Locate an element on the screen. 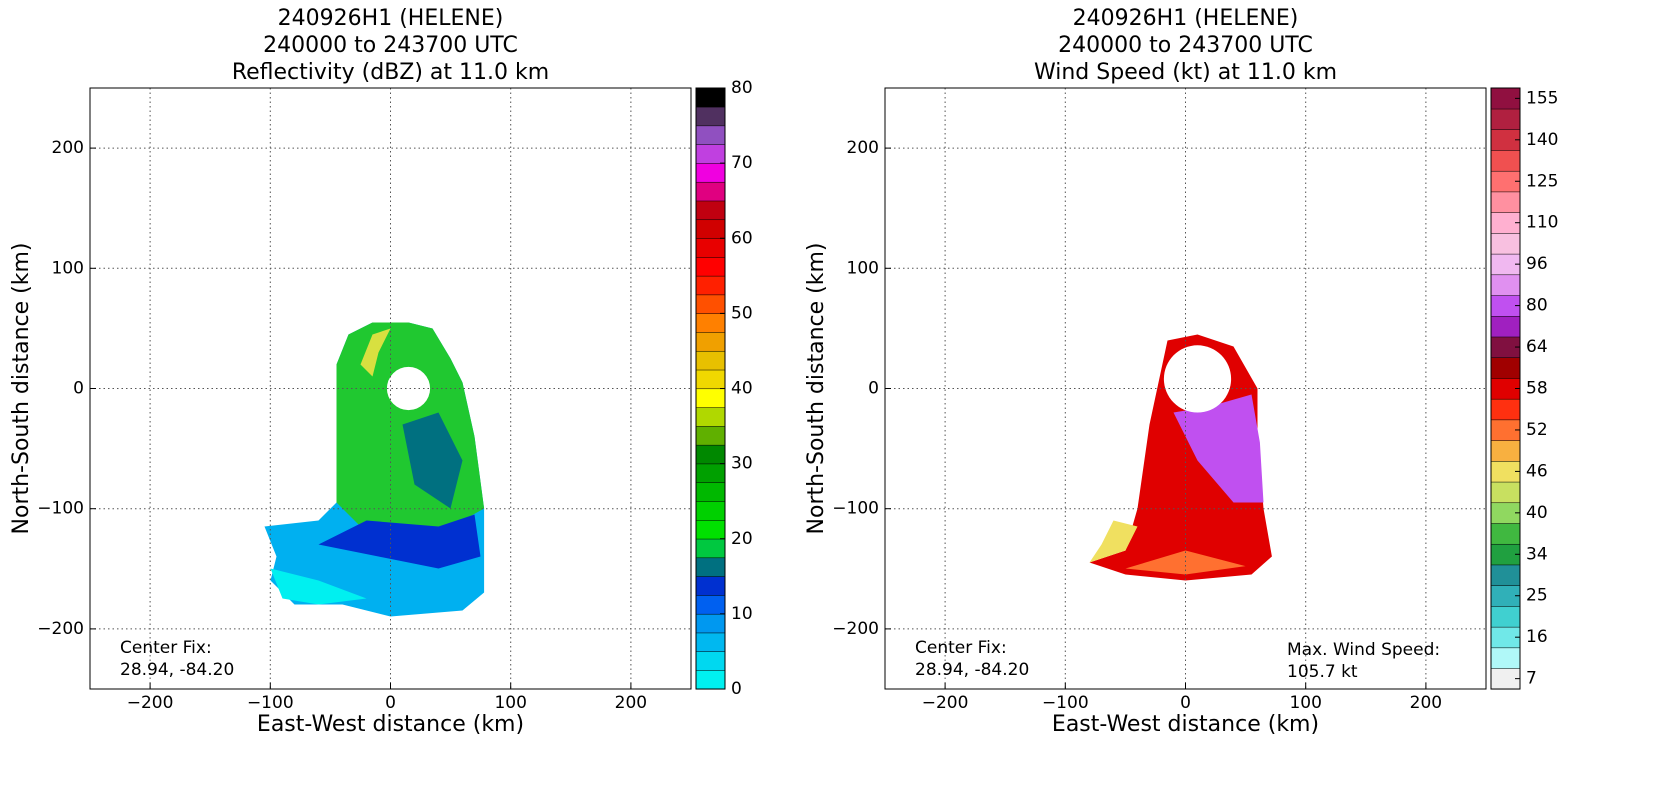 This screenshot has height=787, width=1655. colorbar-label: 140 is located at coordinates (1542, 140).